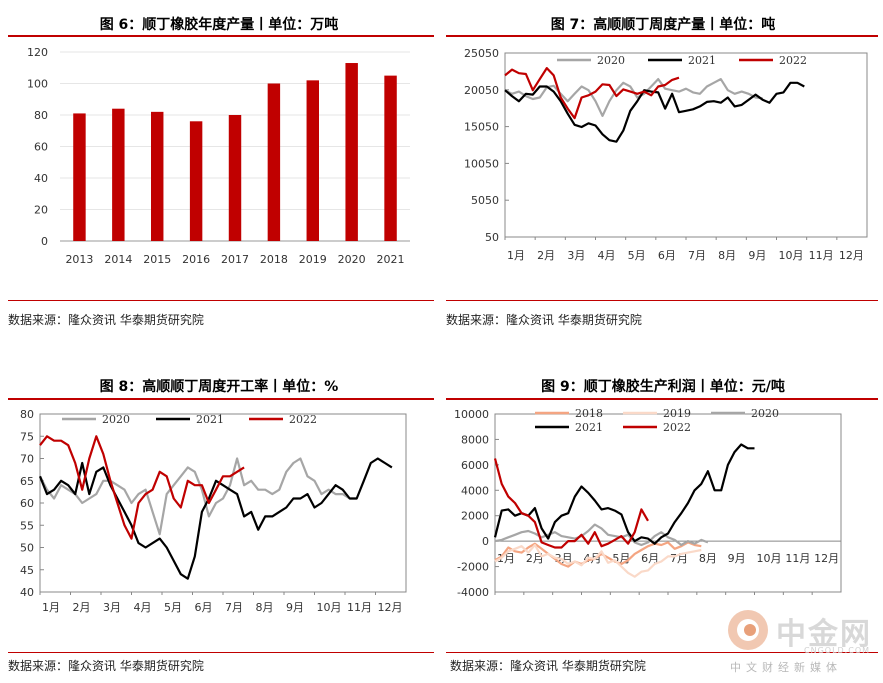 The width and height of the screenshot is (883, 683). I want to click on x-tick-label: 5月, so click(637, 255).